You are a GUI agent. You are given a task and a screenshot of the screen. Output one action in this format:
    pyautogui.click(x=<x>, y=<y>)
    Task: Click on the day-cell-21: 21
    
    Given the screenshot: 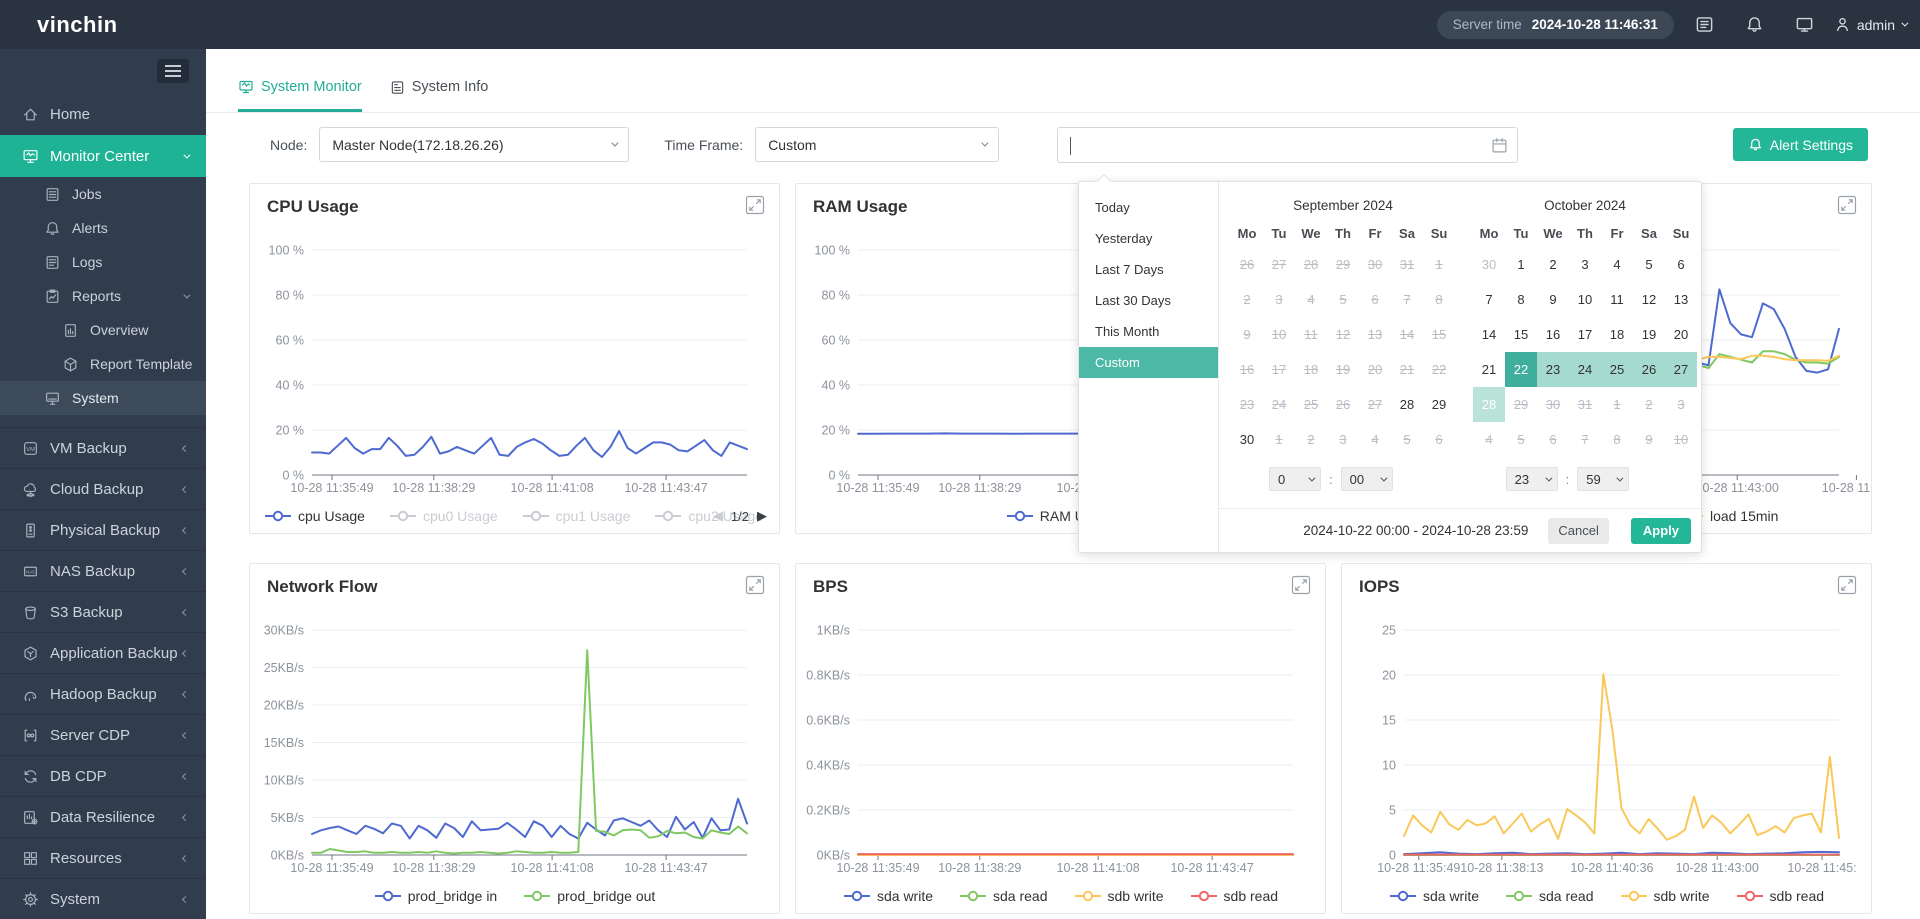 What is the action you would take?
    pyautogui.click(x=1489, y=369)
    